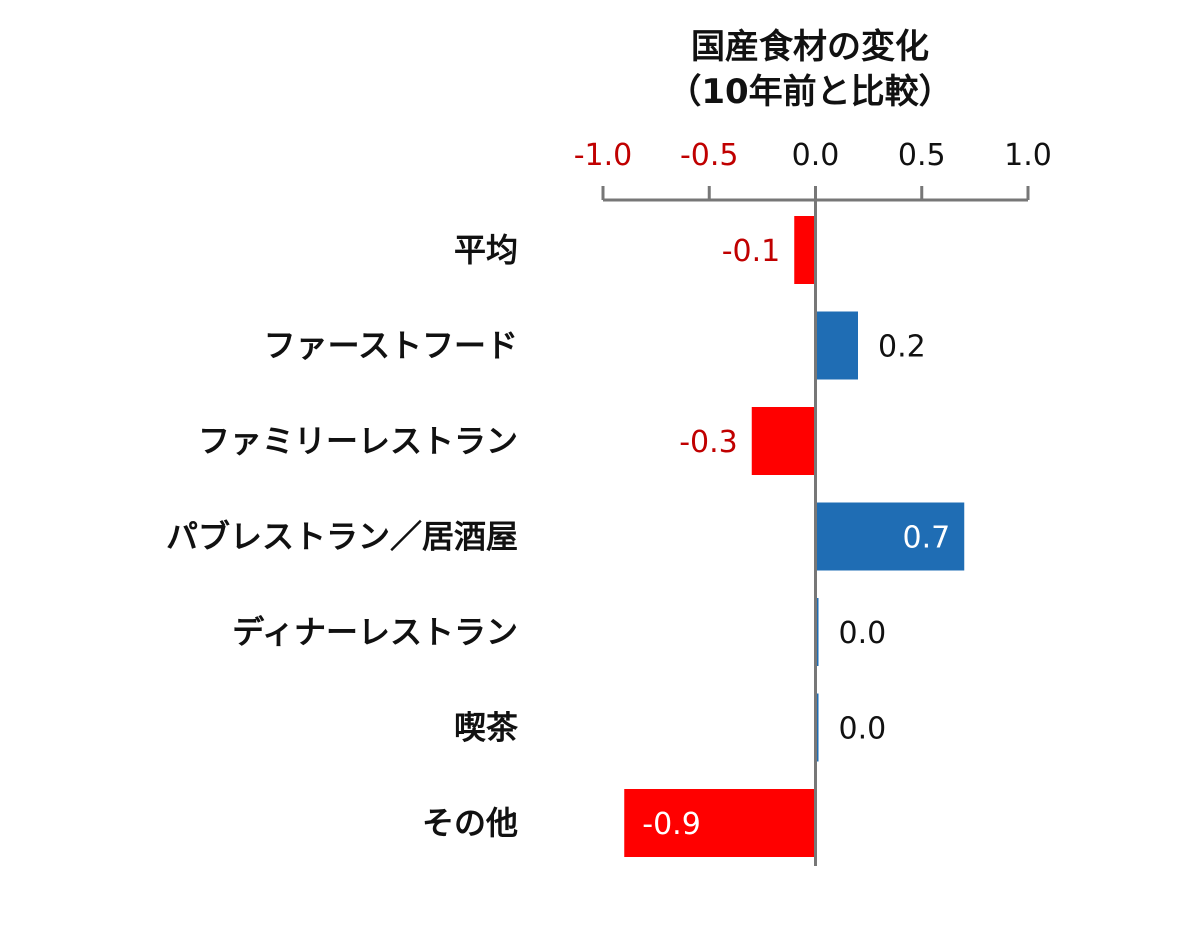  I want to click on category-label: ファーストフード, so click(391, 346).